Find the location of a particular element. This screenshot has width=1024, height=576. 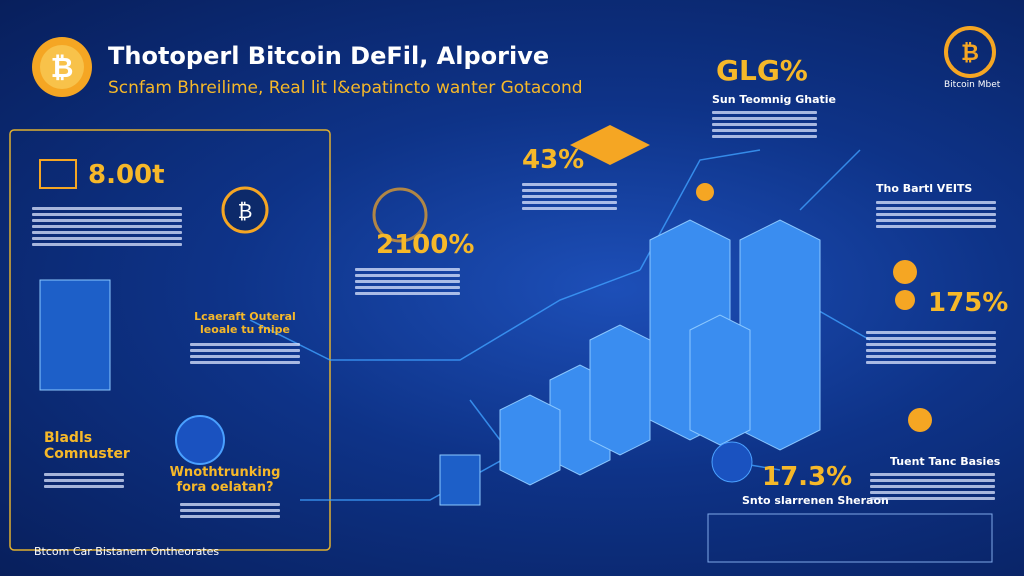

heading: Sun Teomnig Ghatie is located at coordinates (774, 99).